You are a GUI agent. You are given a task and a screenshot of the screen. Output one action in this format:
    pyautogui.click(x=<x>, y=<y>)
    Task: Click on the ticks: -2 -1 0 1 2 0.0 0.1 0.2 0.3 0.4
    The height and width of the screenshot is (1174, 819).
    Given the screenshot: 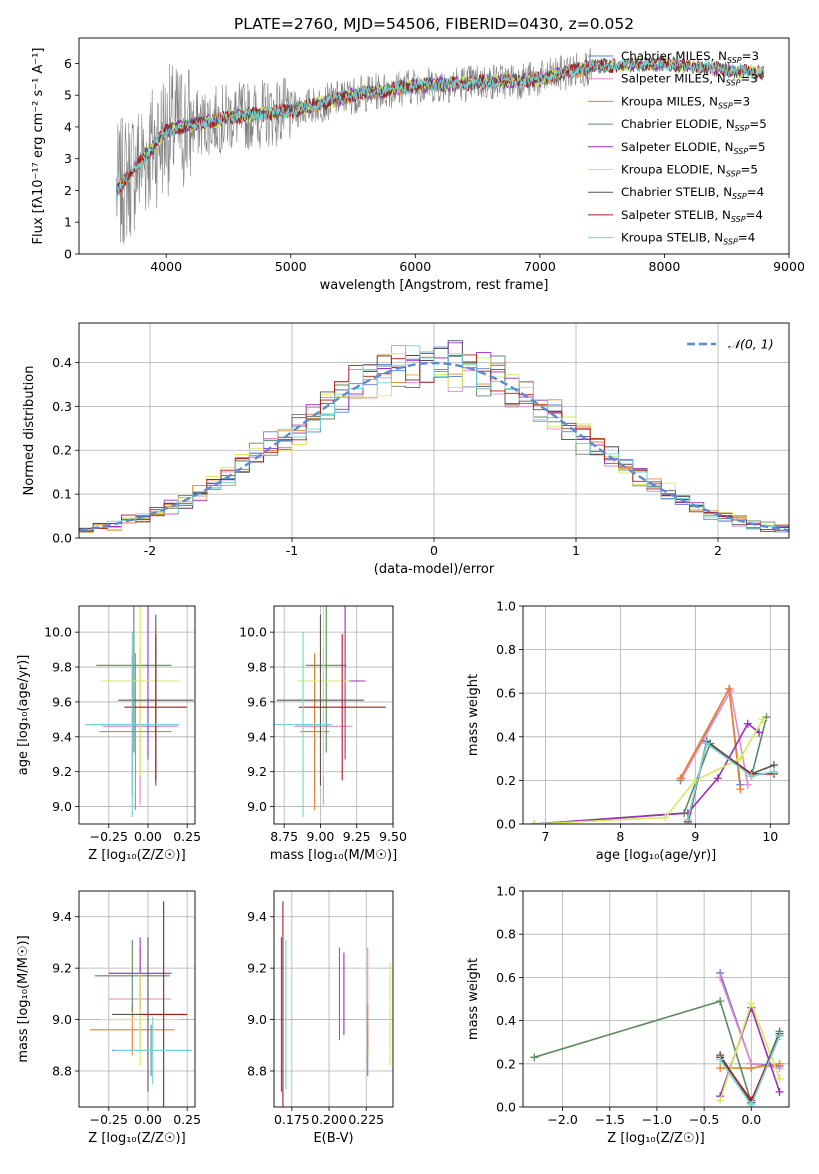 What is the action you would take?
    pyautogui.click(x=387, y=456)
    